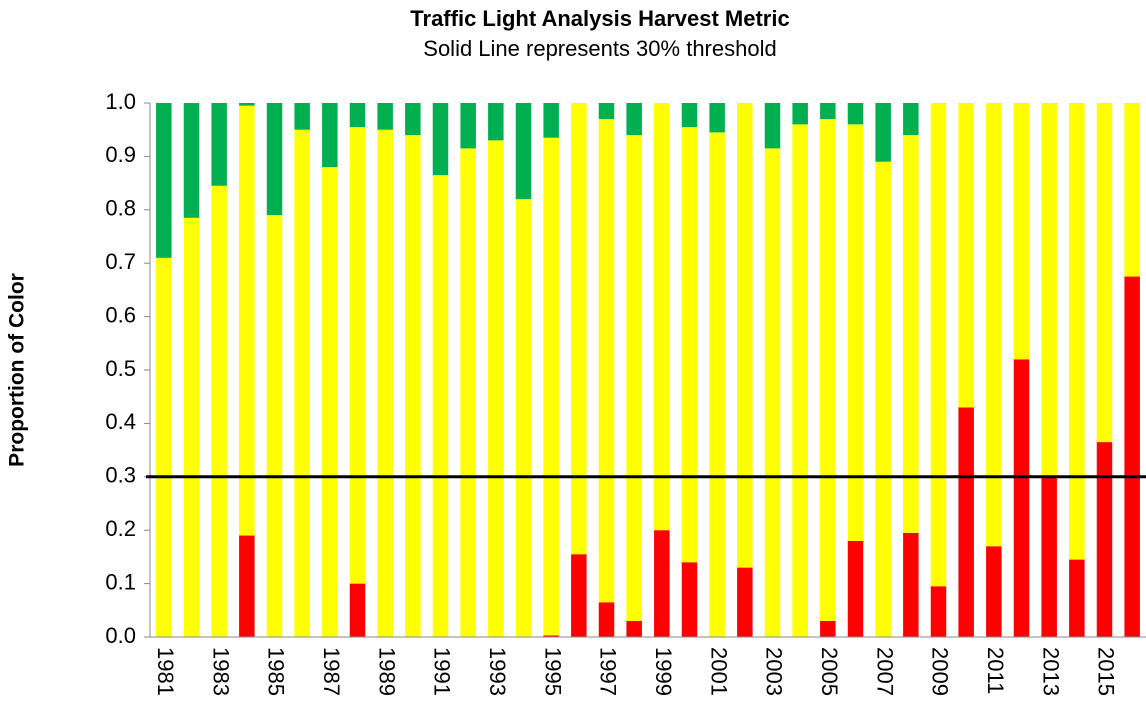 Image resolution: width=1146 pixels, height=724 pixels. I want to click on y-tick-label: 0.9, so click(120, 154).